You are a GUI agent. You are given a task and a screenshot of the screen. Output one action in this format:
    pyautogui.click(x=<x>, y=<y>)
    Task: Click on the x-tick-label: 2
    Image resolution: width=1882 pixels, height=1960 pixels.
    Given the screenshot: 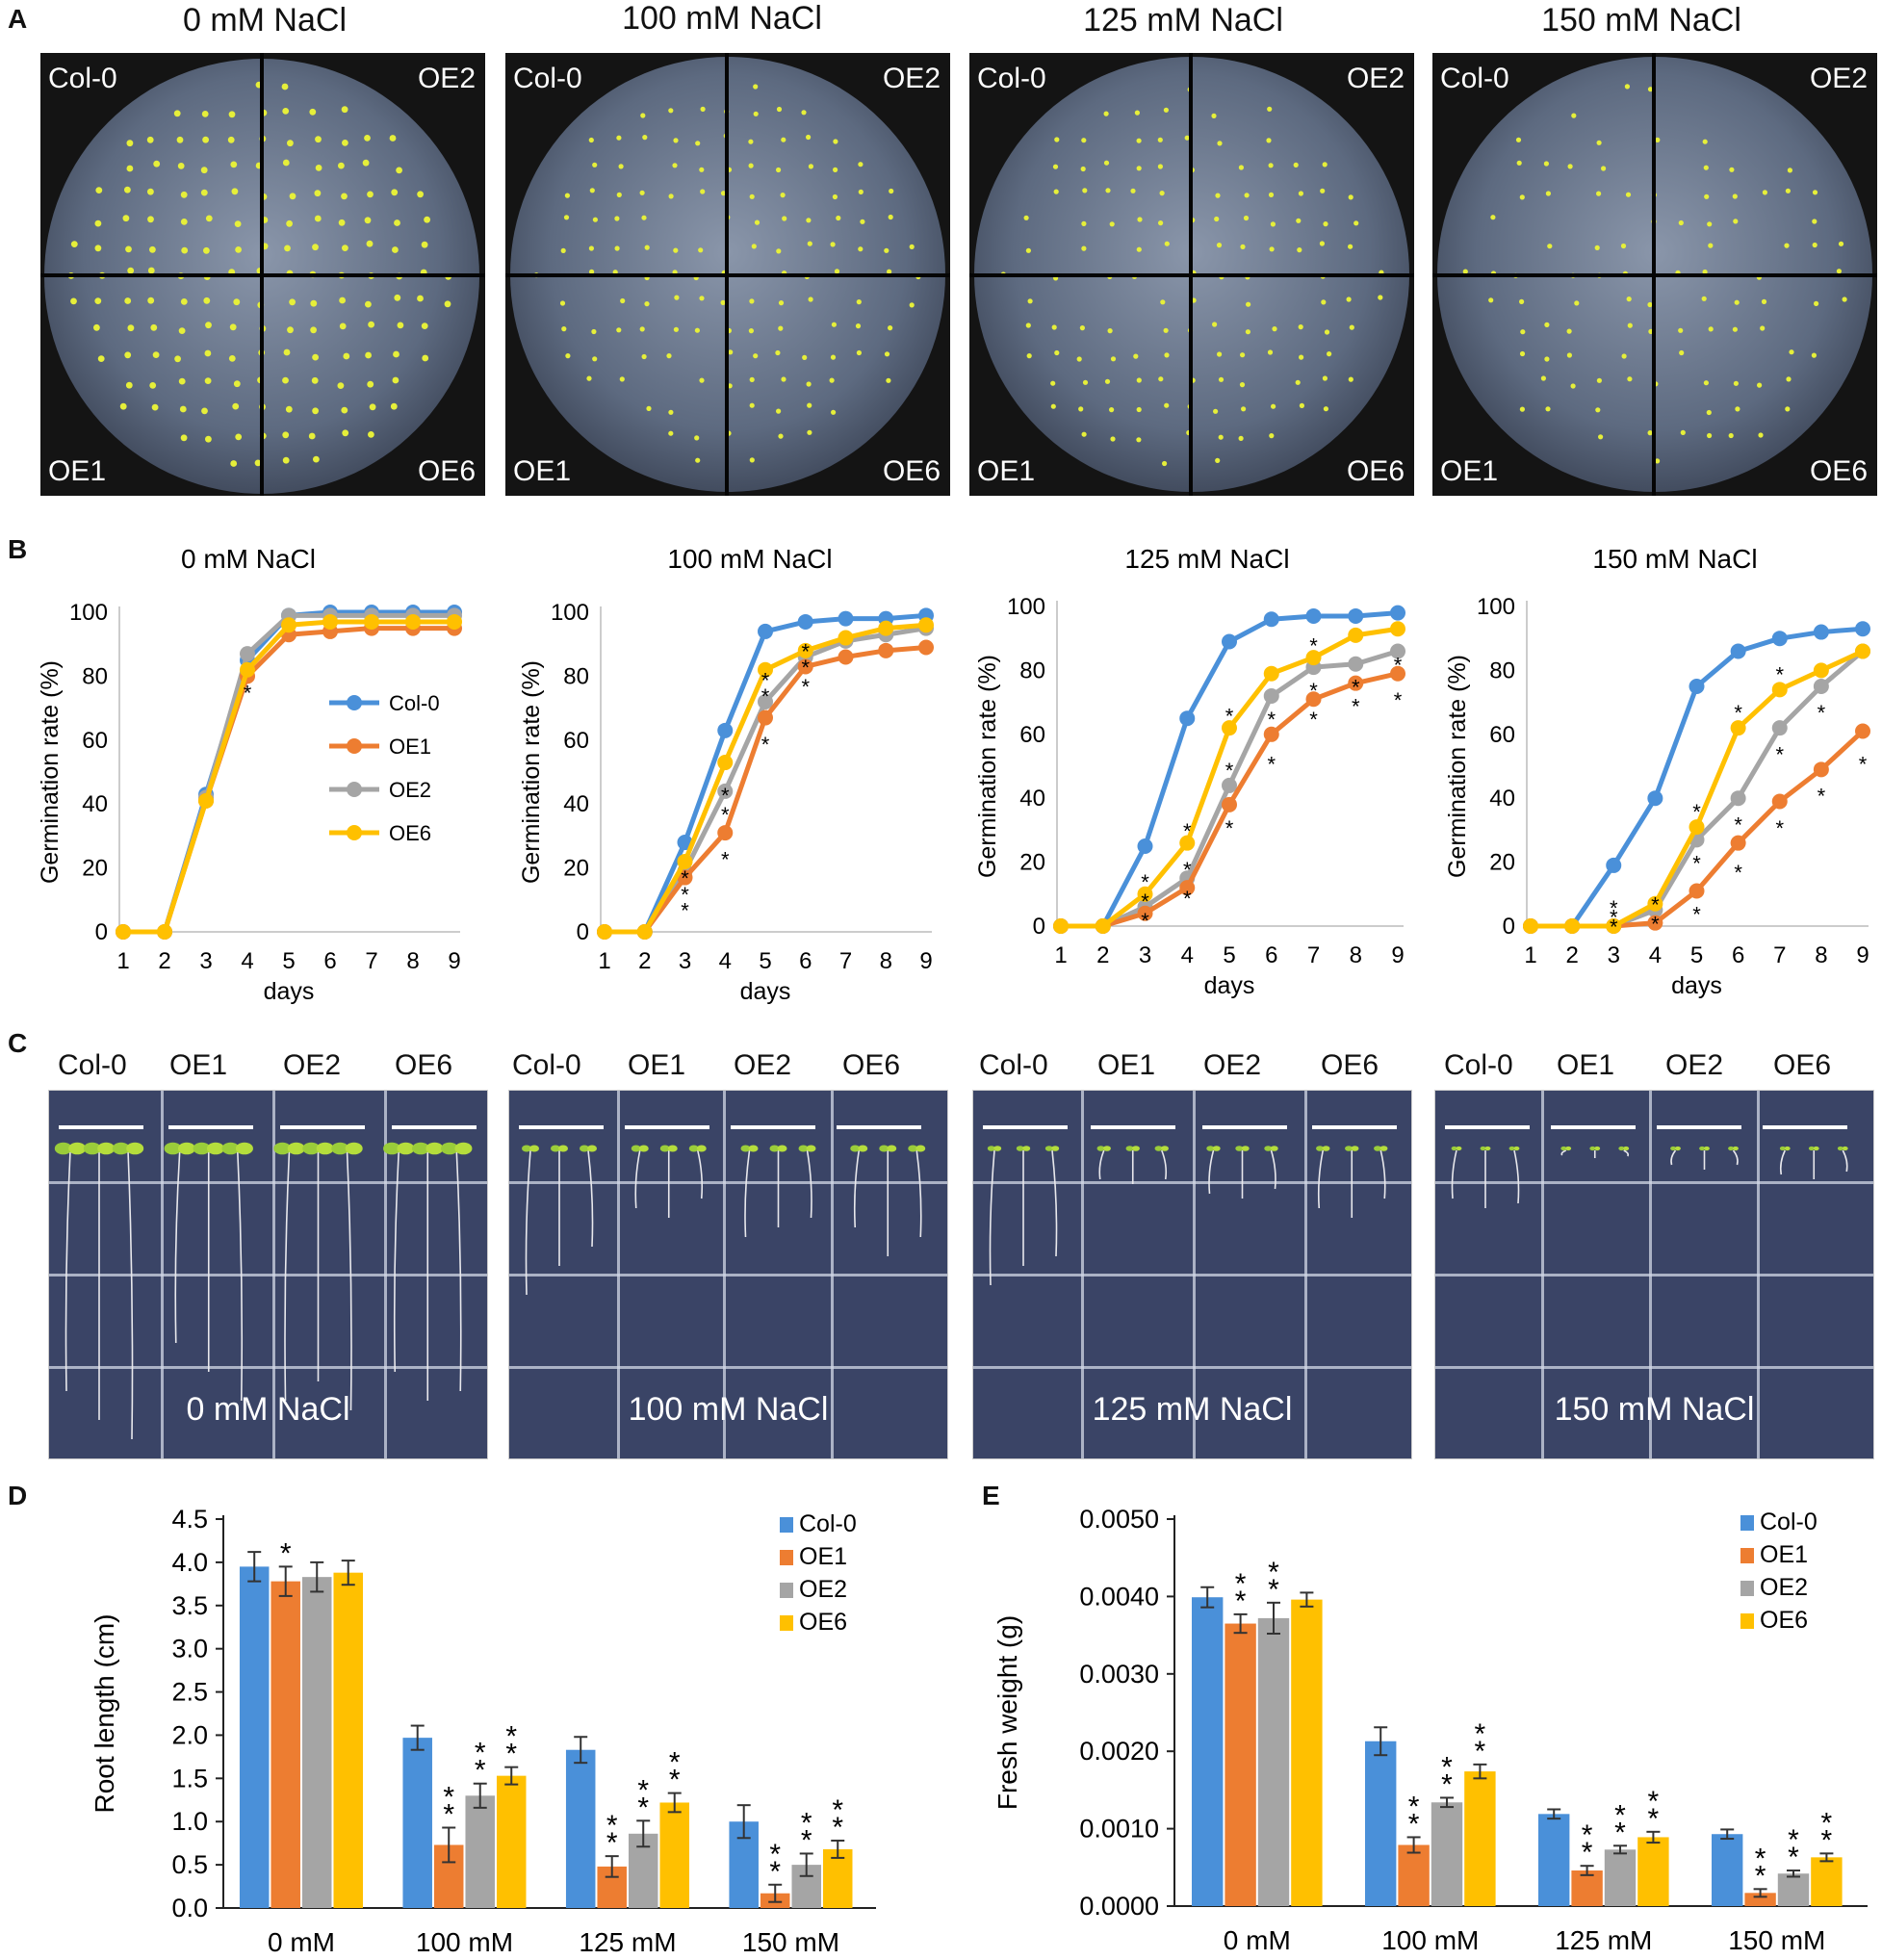 What is the action you would take?
    pyautogui.click(x=1572, y=955)
    